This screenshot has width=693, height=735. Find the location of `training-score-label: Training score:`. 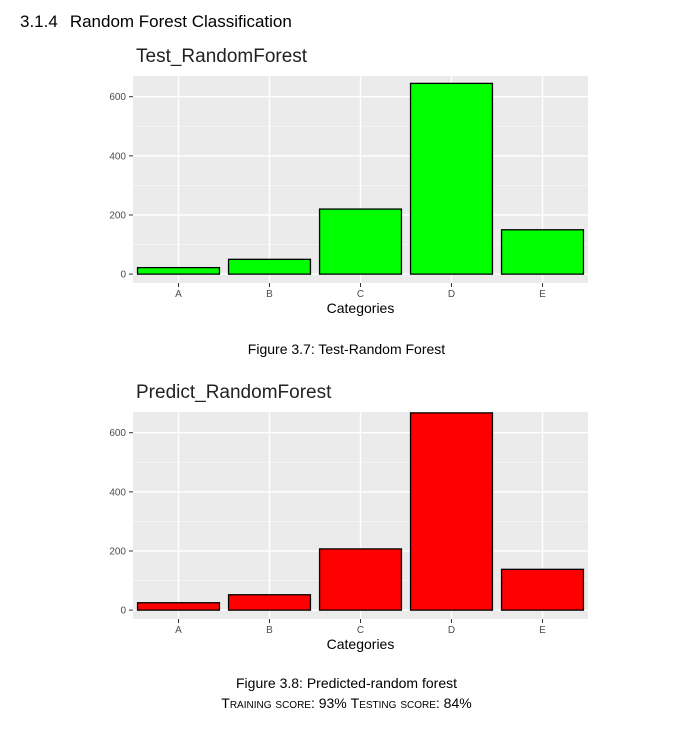

training-score-label: Training score: is located at coordinates (268, 703).